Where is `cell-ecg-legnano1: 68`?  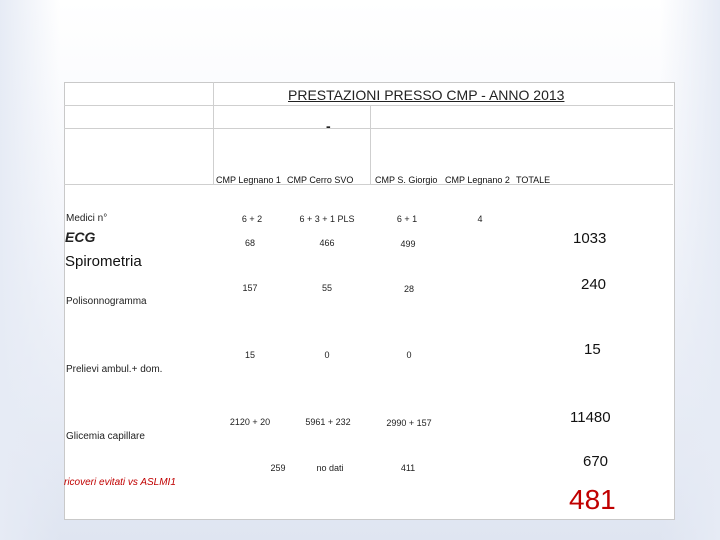
cell-ecg-legnano1: 68 is located at coordinates (249, 243).